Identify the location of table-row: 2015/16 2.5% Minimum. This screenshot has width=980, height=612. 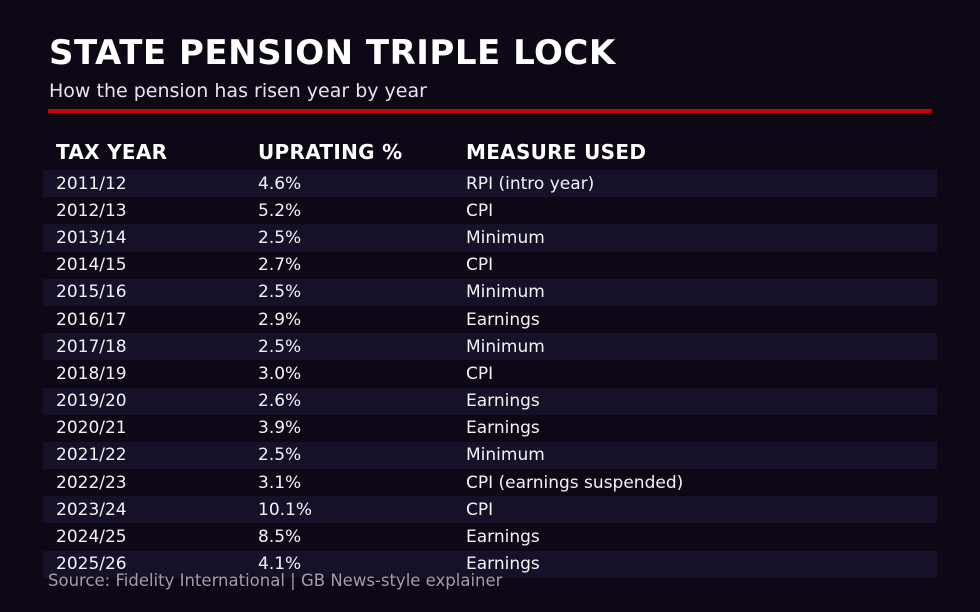
(490, 292).